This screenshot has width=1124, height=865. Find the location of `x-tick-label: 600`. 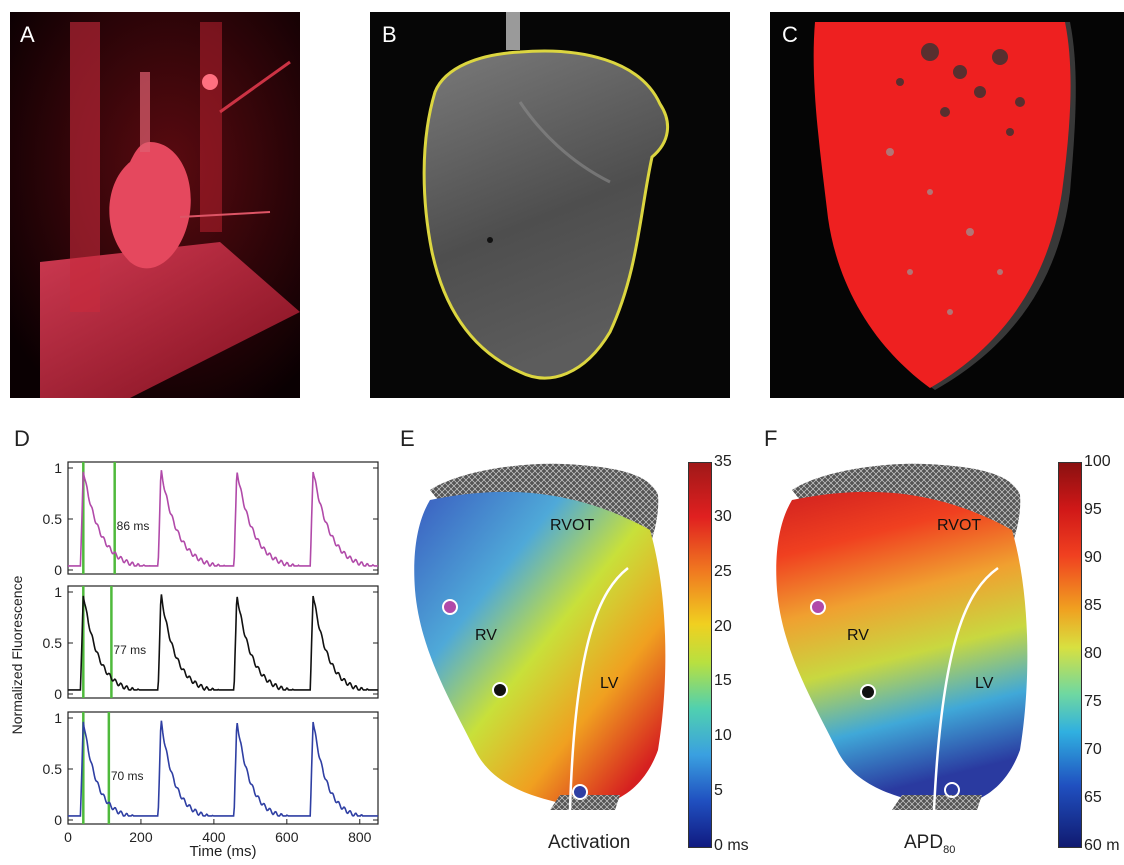

x-tick-label: 600 is located at coordinates (287, 837).